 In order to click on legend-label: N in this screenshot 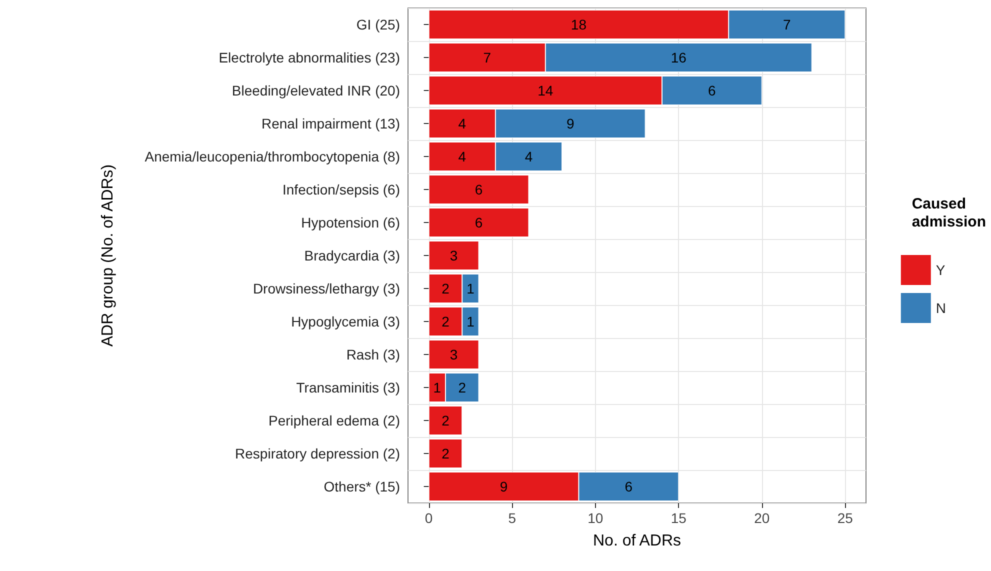, I will do `click(941, 308)`.